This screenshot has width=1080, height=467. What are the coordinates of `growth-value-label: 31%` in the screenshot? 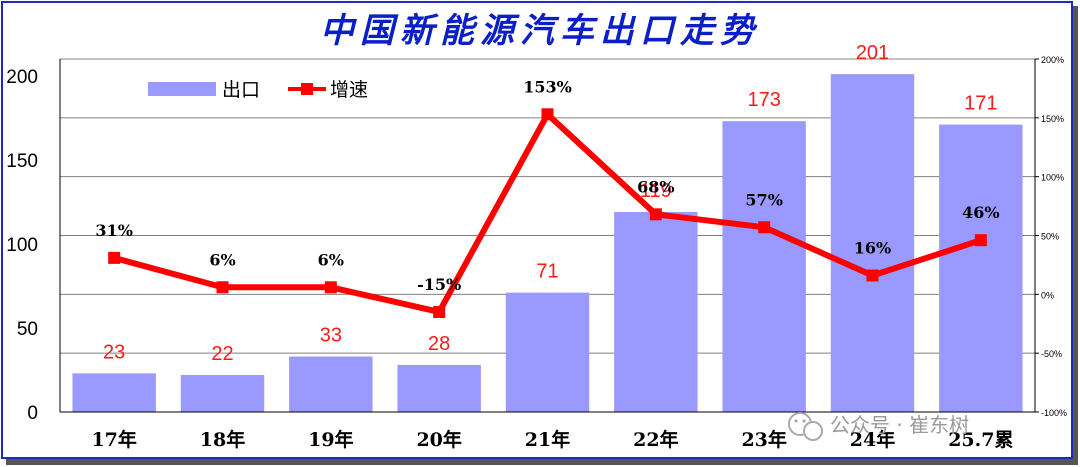 It's located at (113, 230).